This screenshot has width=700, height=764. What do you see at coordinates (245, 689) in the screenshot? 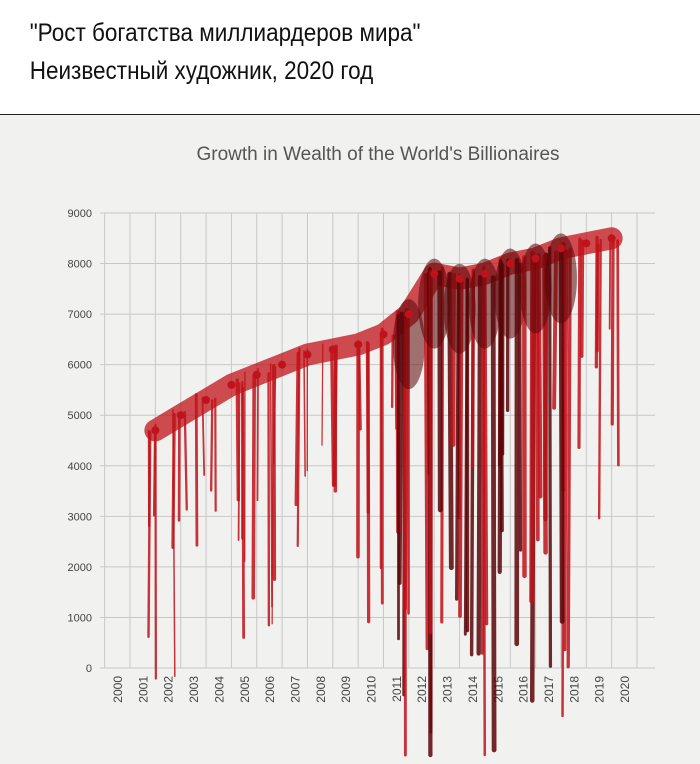
I see `x-tick-label: 2005` at bounding box center [245, 689].